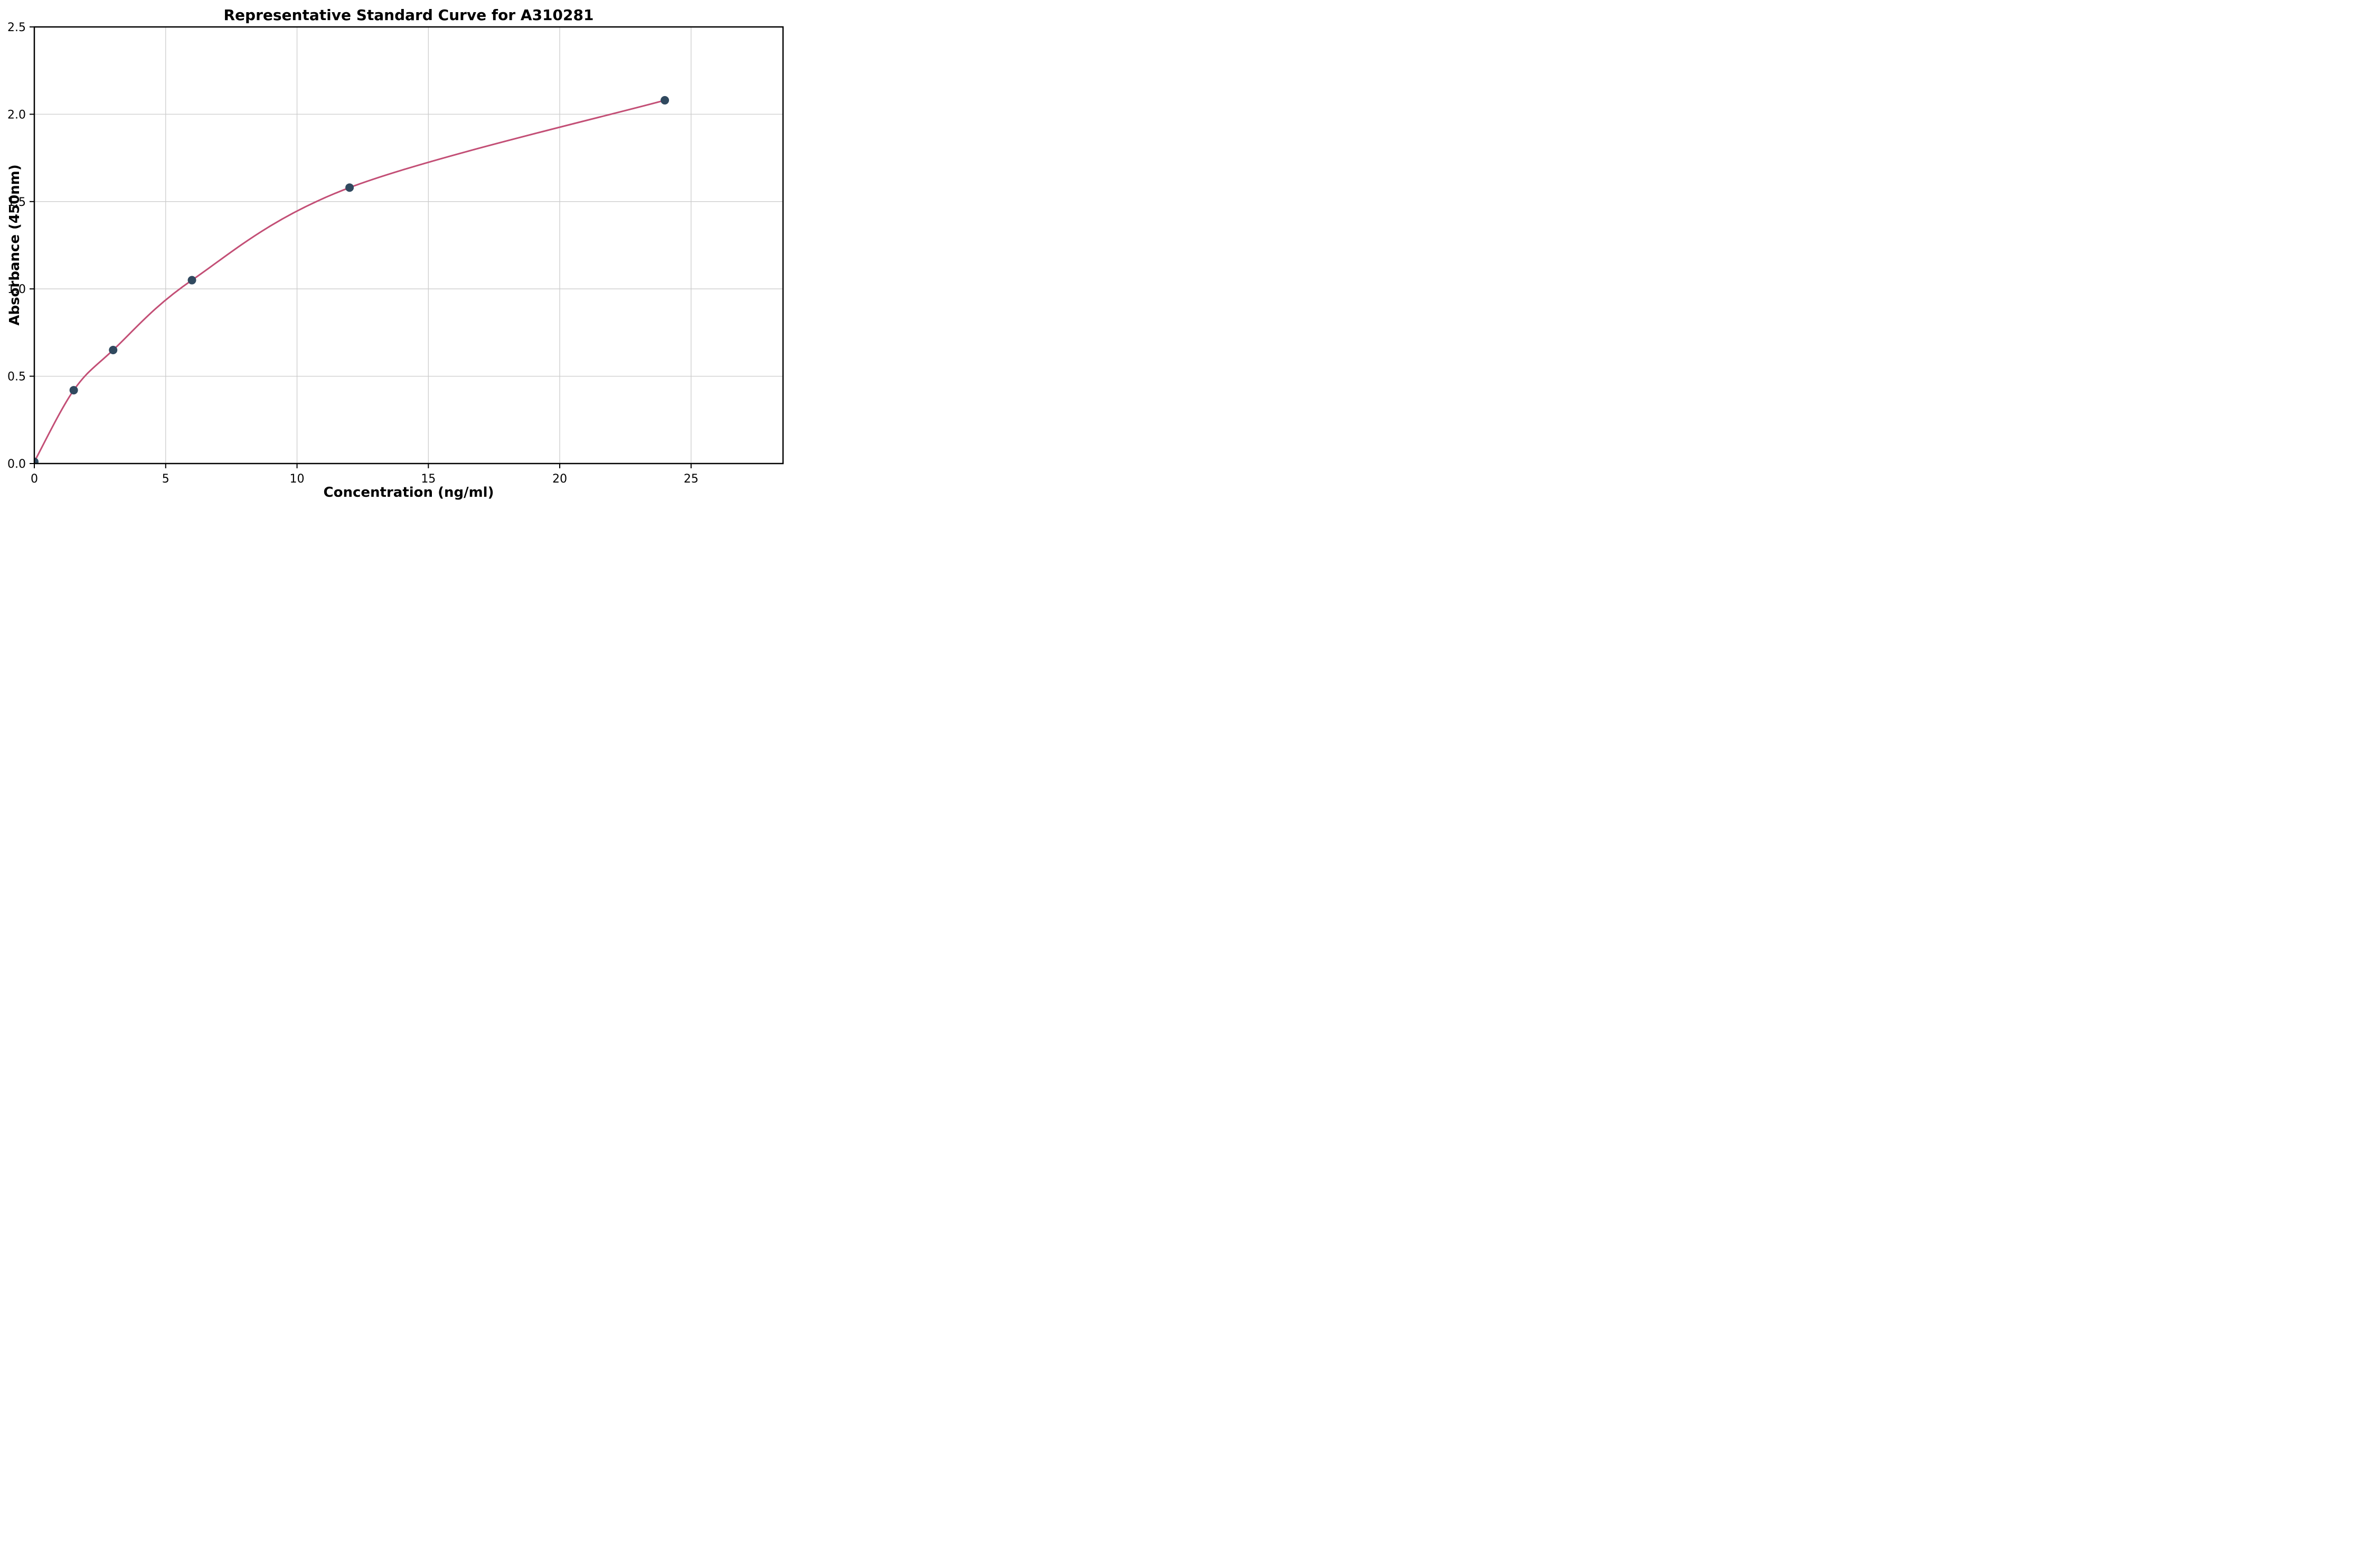  Describe the element at coordinates (560, 480) in the screenshot. I see `x-tick-label: 20` at that location.